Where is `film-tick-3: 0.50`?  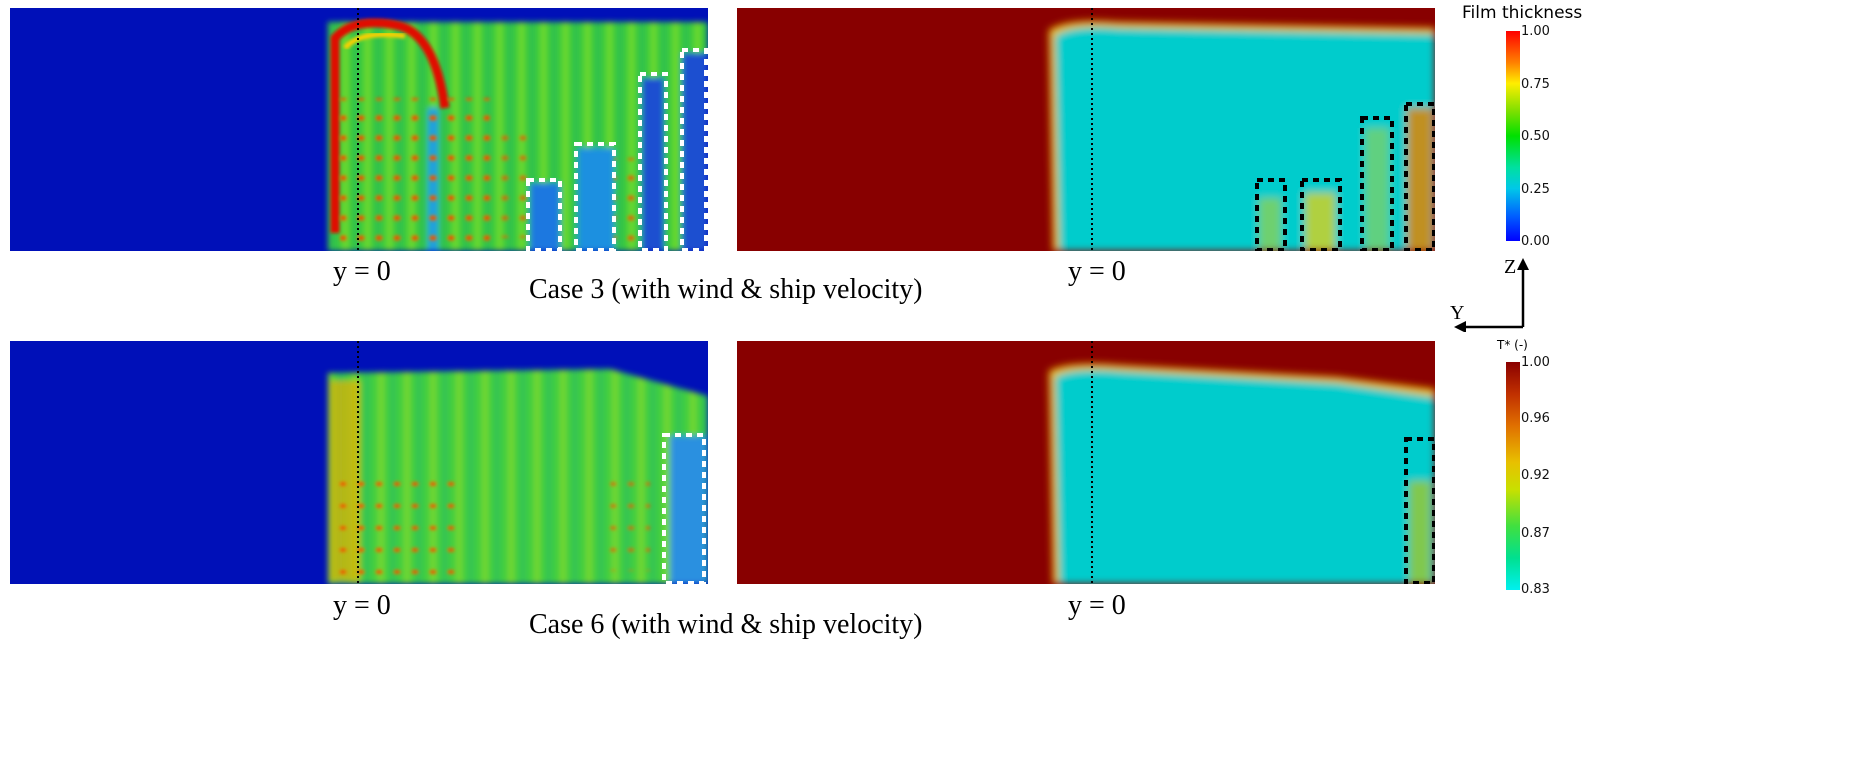
film-tick-3: 0.50 is located at coordinates (1535, 136).